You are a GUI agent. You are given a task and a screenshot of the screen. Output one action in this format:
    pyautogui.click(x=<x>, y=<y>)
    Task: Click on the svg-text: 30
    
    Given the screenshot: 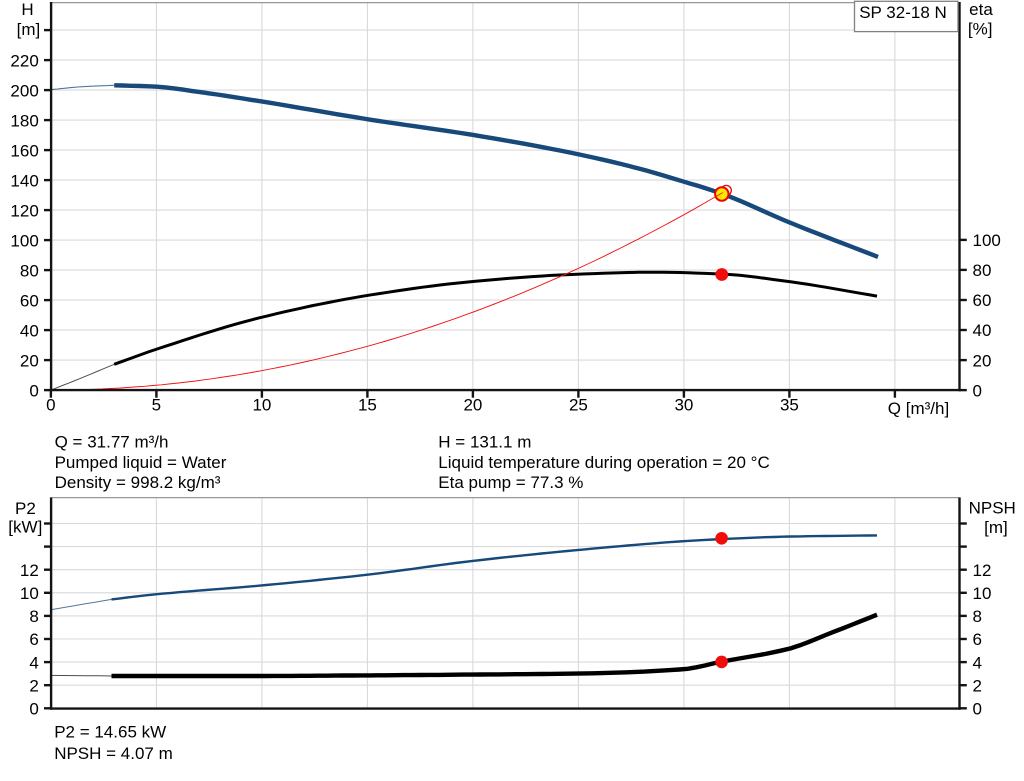 What is the action you would take?
    pyautogui.click(x=683, y=405)
    